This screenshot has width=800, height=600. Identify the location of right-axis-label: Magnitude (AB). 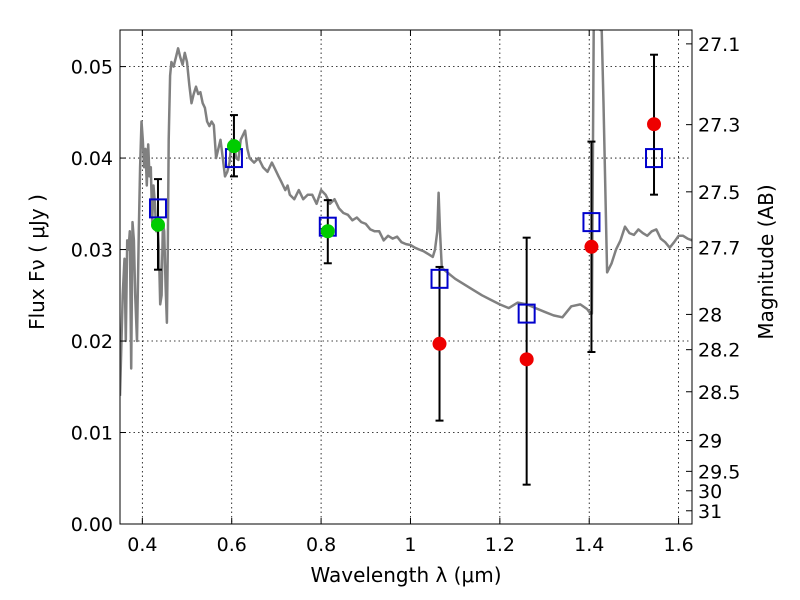
(766, 261).